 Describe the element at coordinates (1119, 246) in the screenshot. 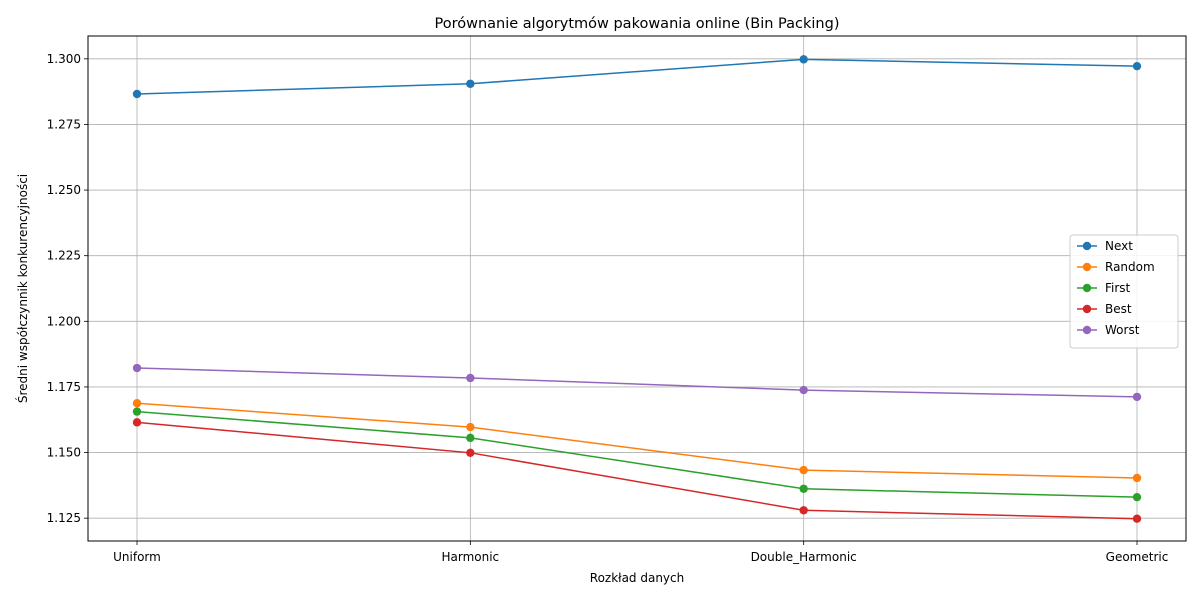

I see `legend-label: Next` at that location.